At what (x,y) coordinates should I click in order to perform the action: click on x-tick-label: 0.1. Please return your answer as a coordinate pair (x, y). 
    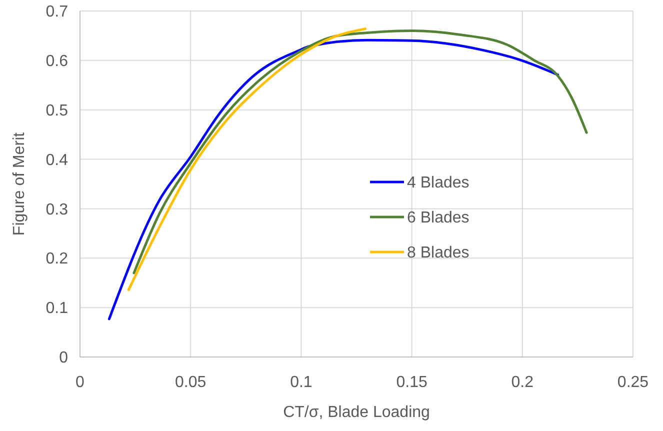
    Looking at the image, I should click on (301, 382).